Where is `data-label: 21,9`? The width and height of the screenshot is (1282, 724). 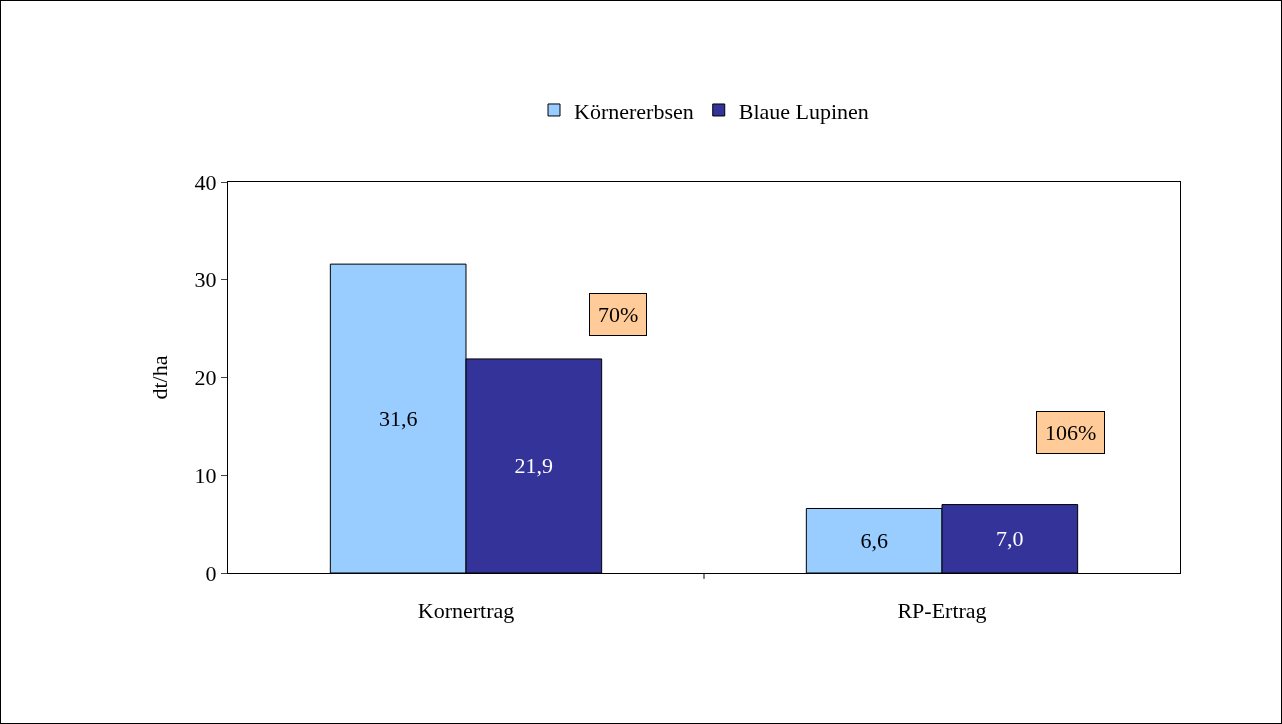
data-label: 21,9 is located at coordinates (534, 466).